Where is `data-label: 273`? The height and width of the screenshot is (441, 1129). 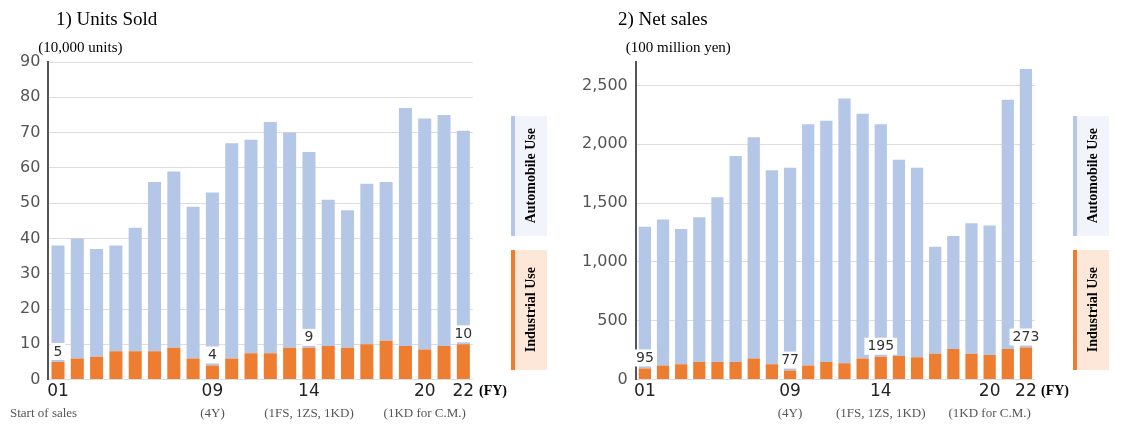
data-label: 273 is located at coordinates (1026, 336).